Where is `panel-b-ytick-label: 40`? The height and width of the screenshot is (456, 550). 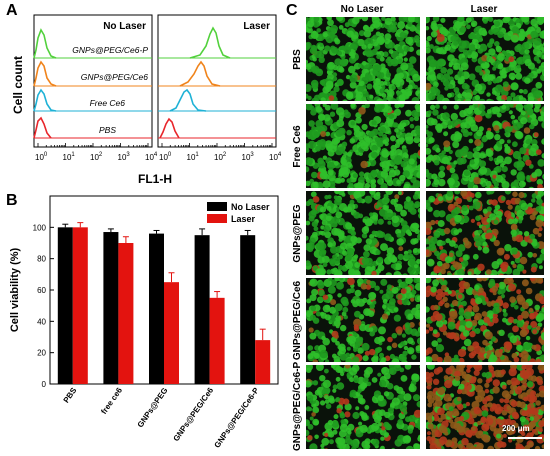 panel-b-ytick-label: 40 is located at coordinates (41, 321).